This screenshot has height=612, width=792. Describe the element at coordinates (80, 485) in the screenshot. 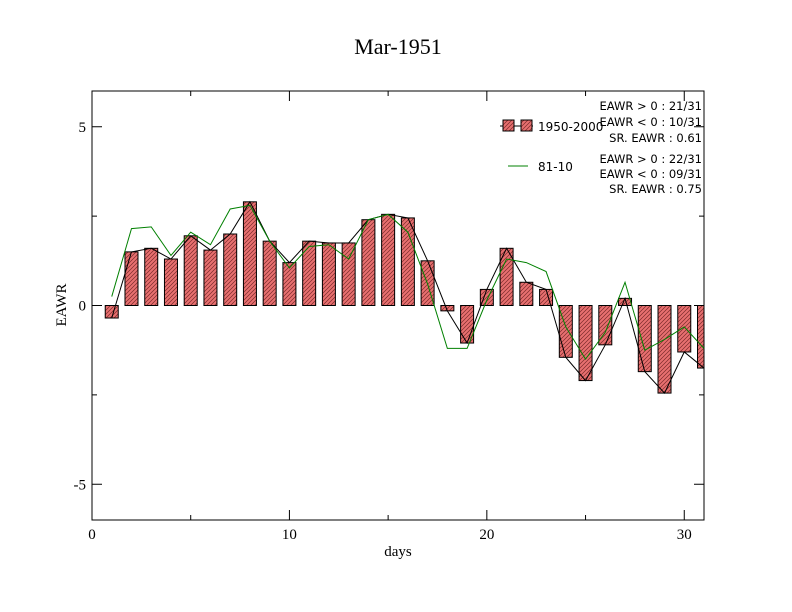

I see `y-tick-label: -5` at that location.